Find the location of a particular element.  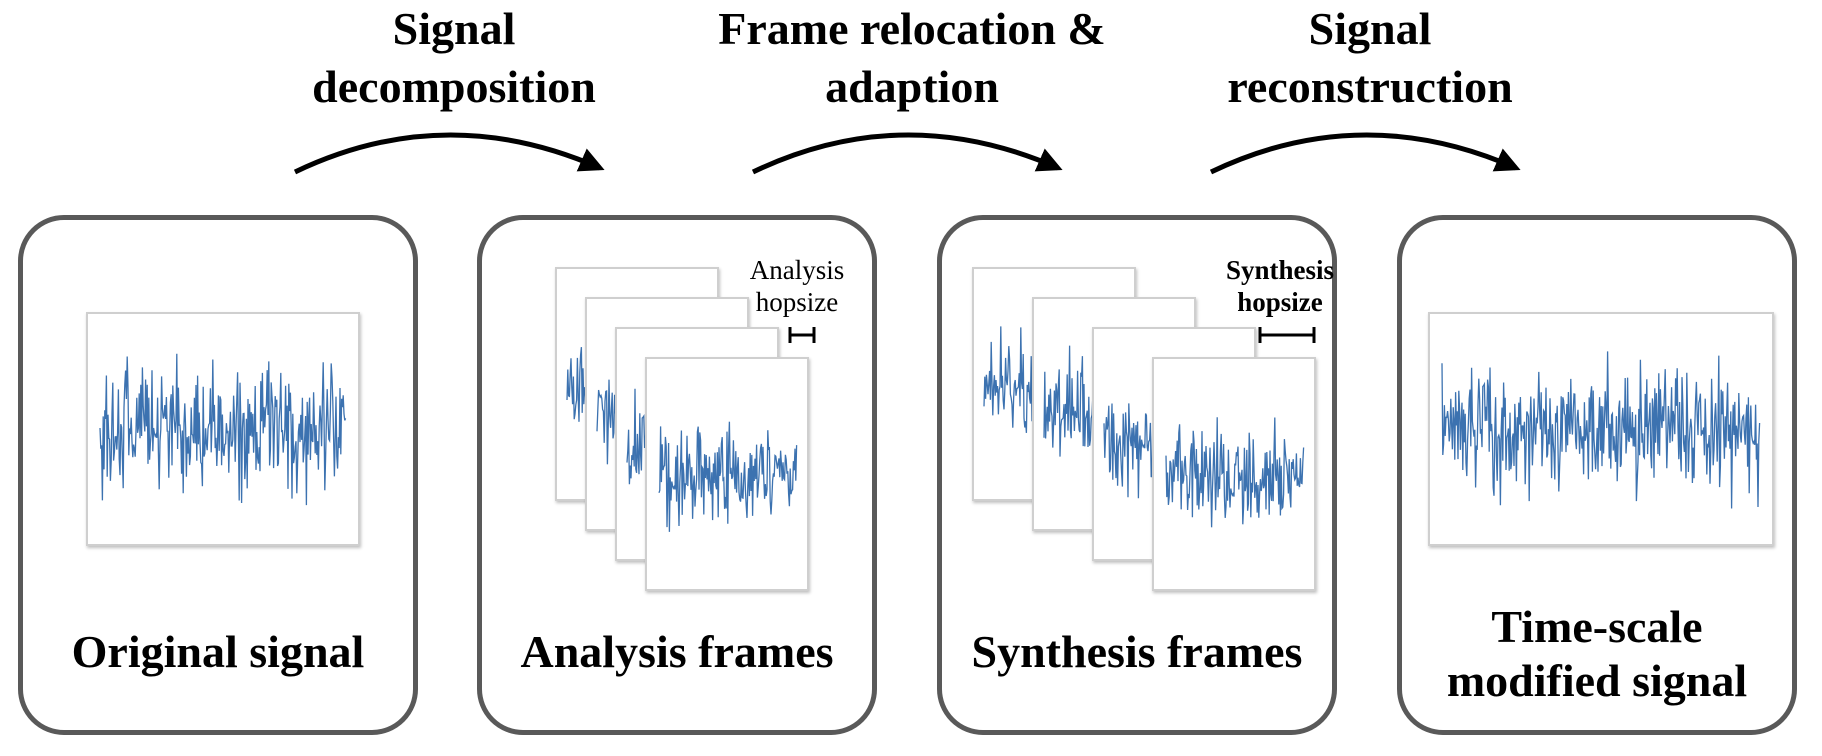

step-label-line: reconstruction is located at coordinates (1370, 86).